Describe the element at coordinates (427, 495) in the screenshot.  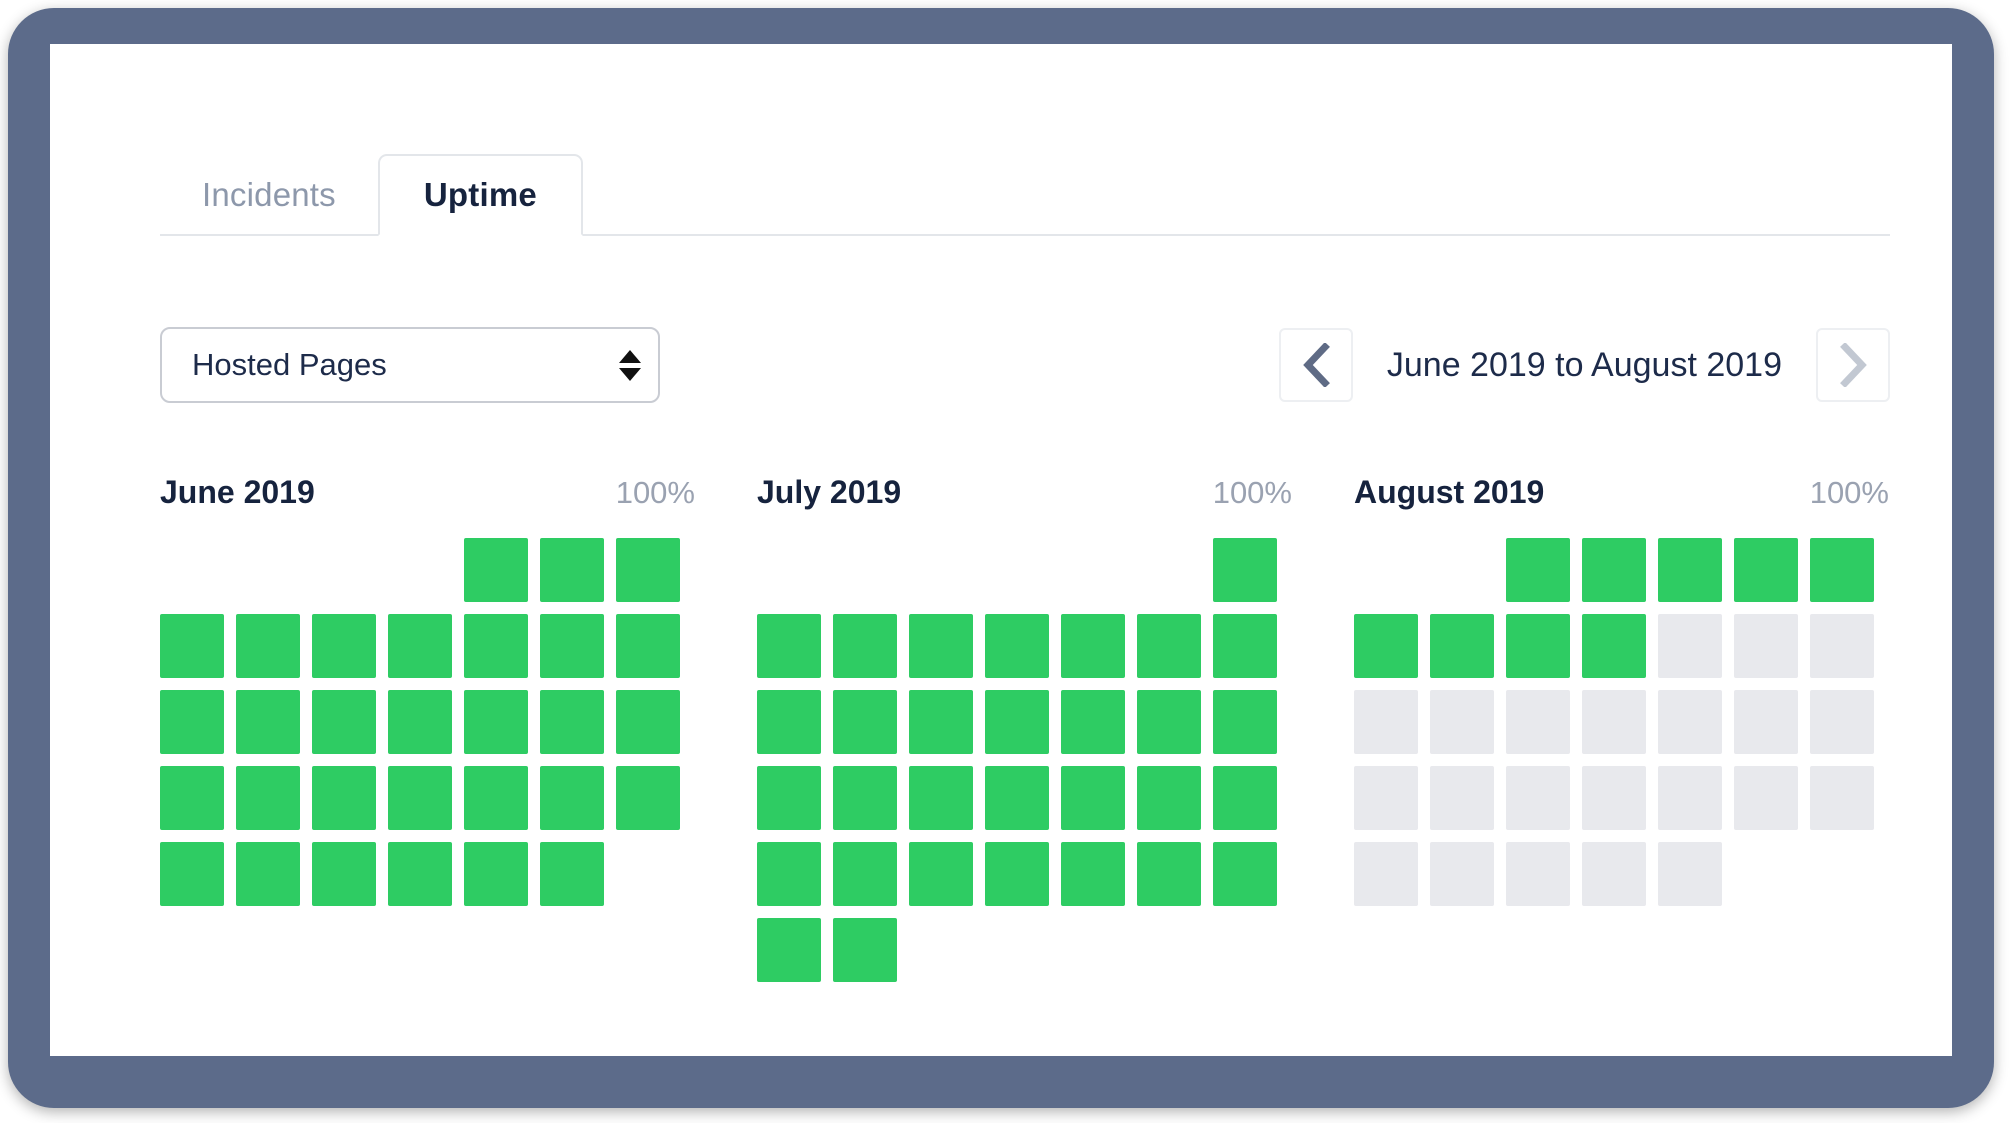
I see `month-header: June 2019 100%` at that location.